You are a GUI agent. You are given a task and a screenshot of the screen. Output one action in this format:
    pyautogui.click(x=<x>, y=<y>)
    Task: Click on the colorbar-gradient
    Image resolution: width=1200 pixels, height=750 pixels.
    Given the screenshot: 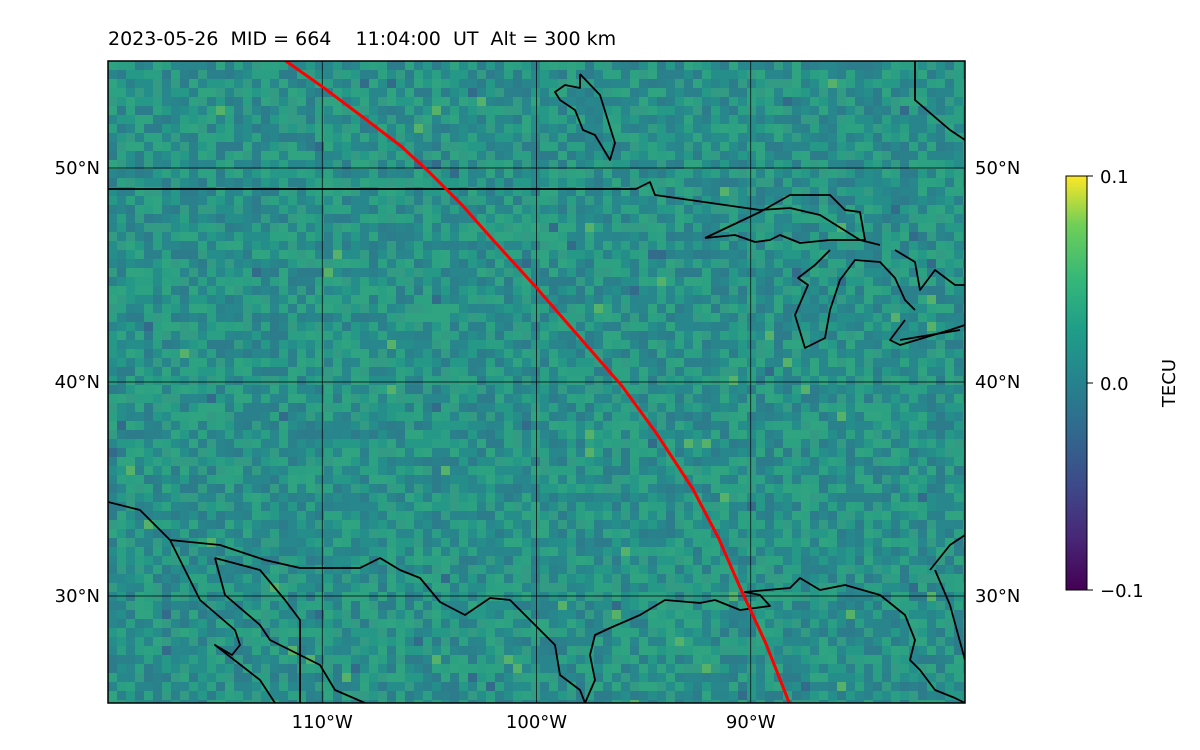 What is the action you would take?
    pyautogui.click(x=1076, y=383)
    